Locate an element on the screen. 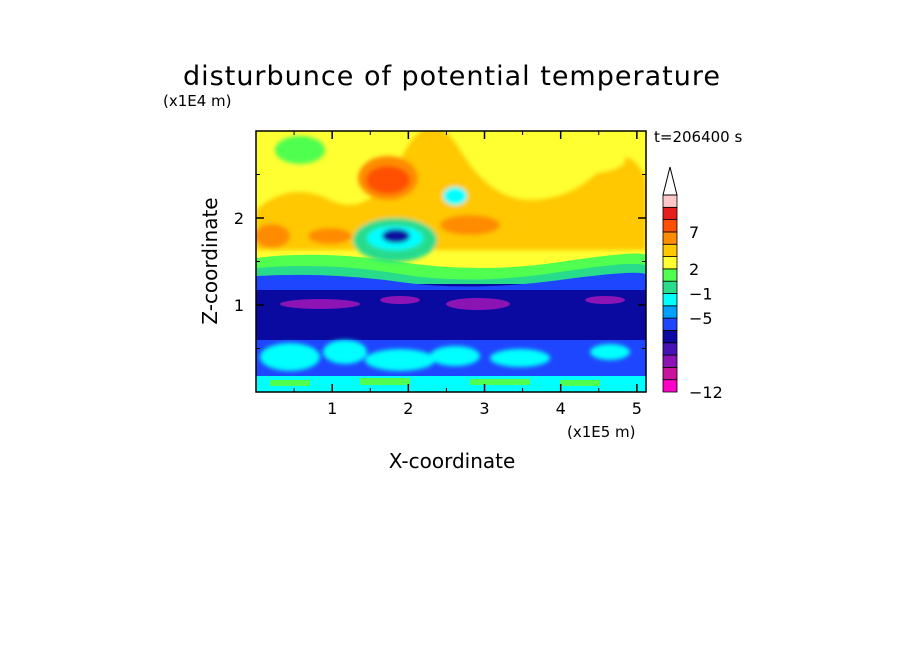 This screenshot has width=904, height=654. colorbar-arrow is located at coordinates (670, 181).